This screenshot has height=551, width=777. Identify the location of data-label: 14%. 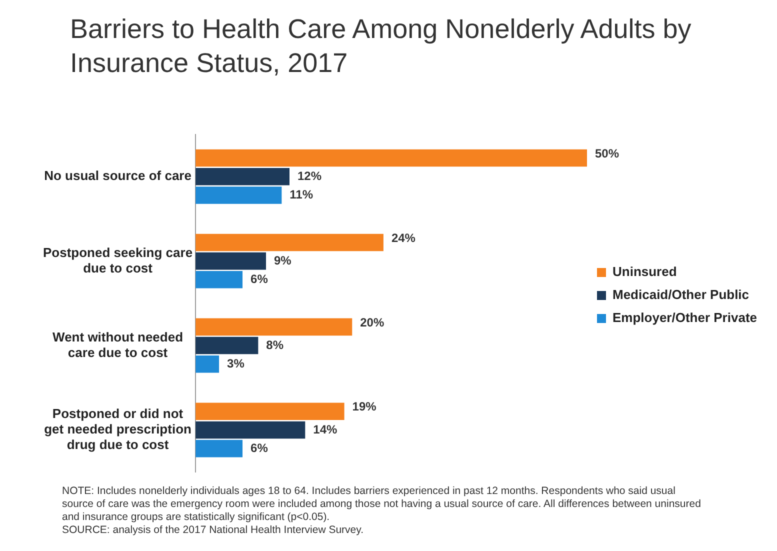
(325, 429).